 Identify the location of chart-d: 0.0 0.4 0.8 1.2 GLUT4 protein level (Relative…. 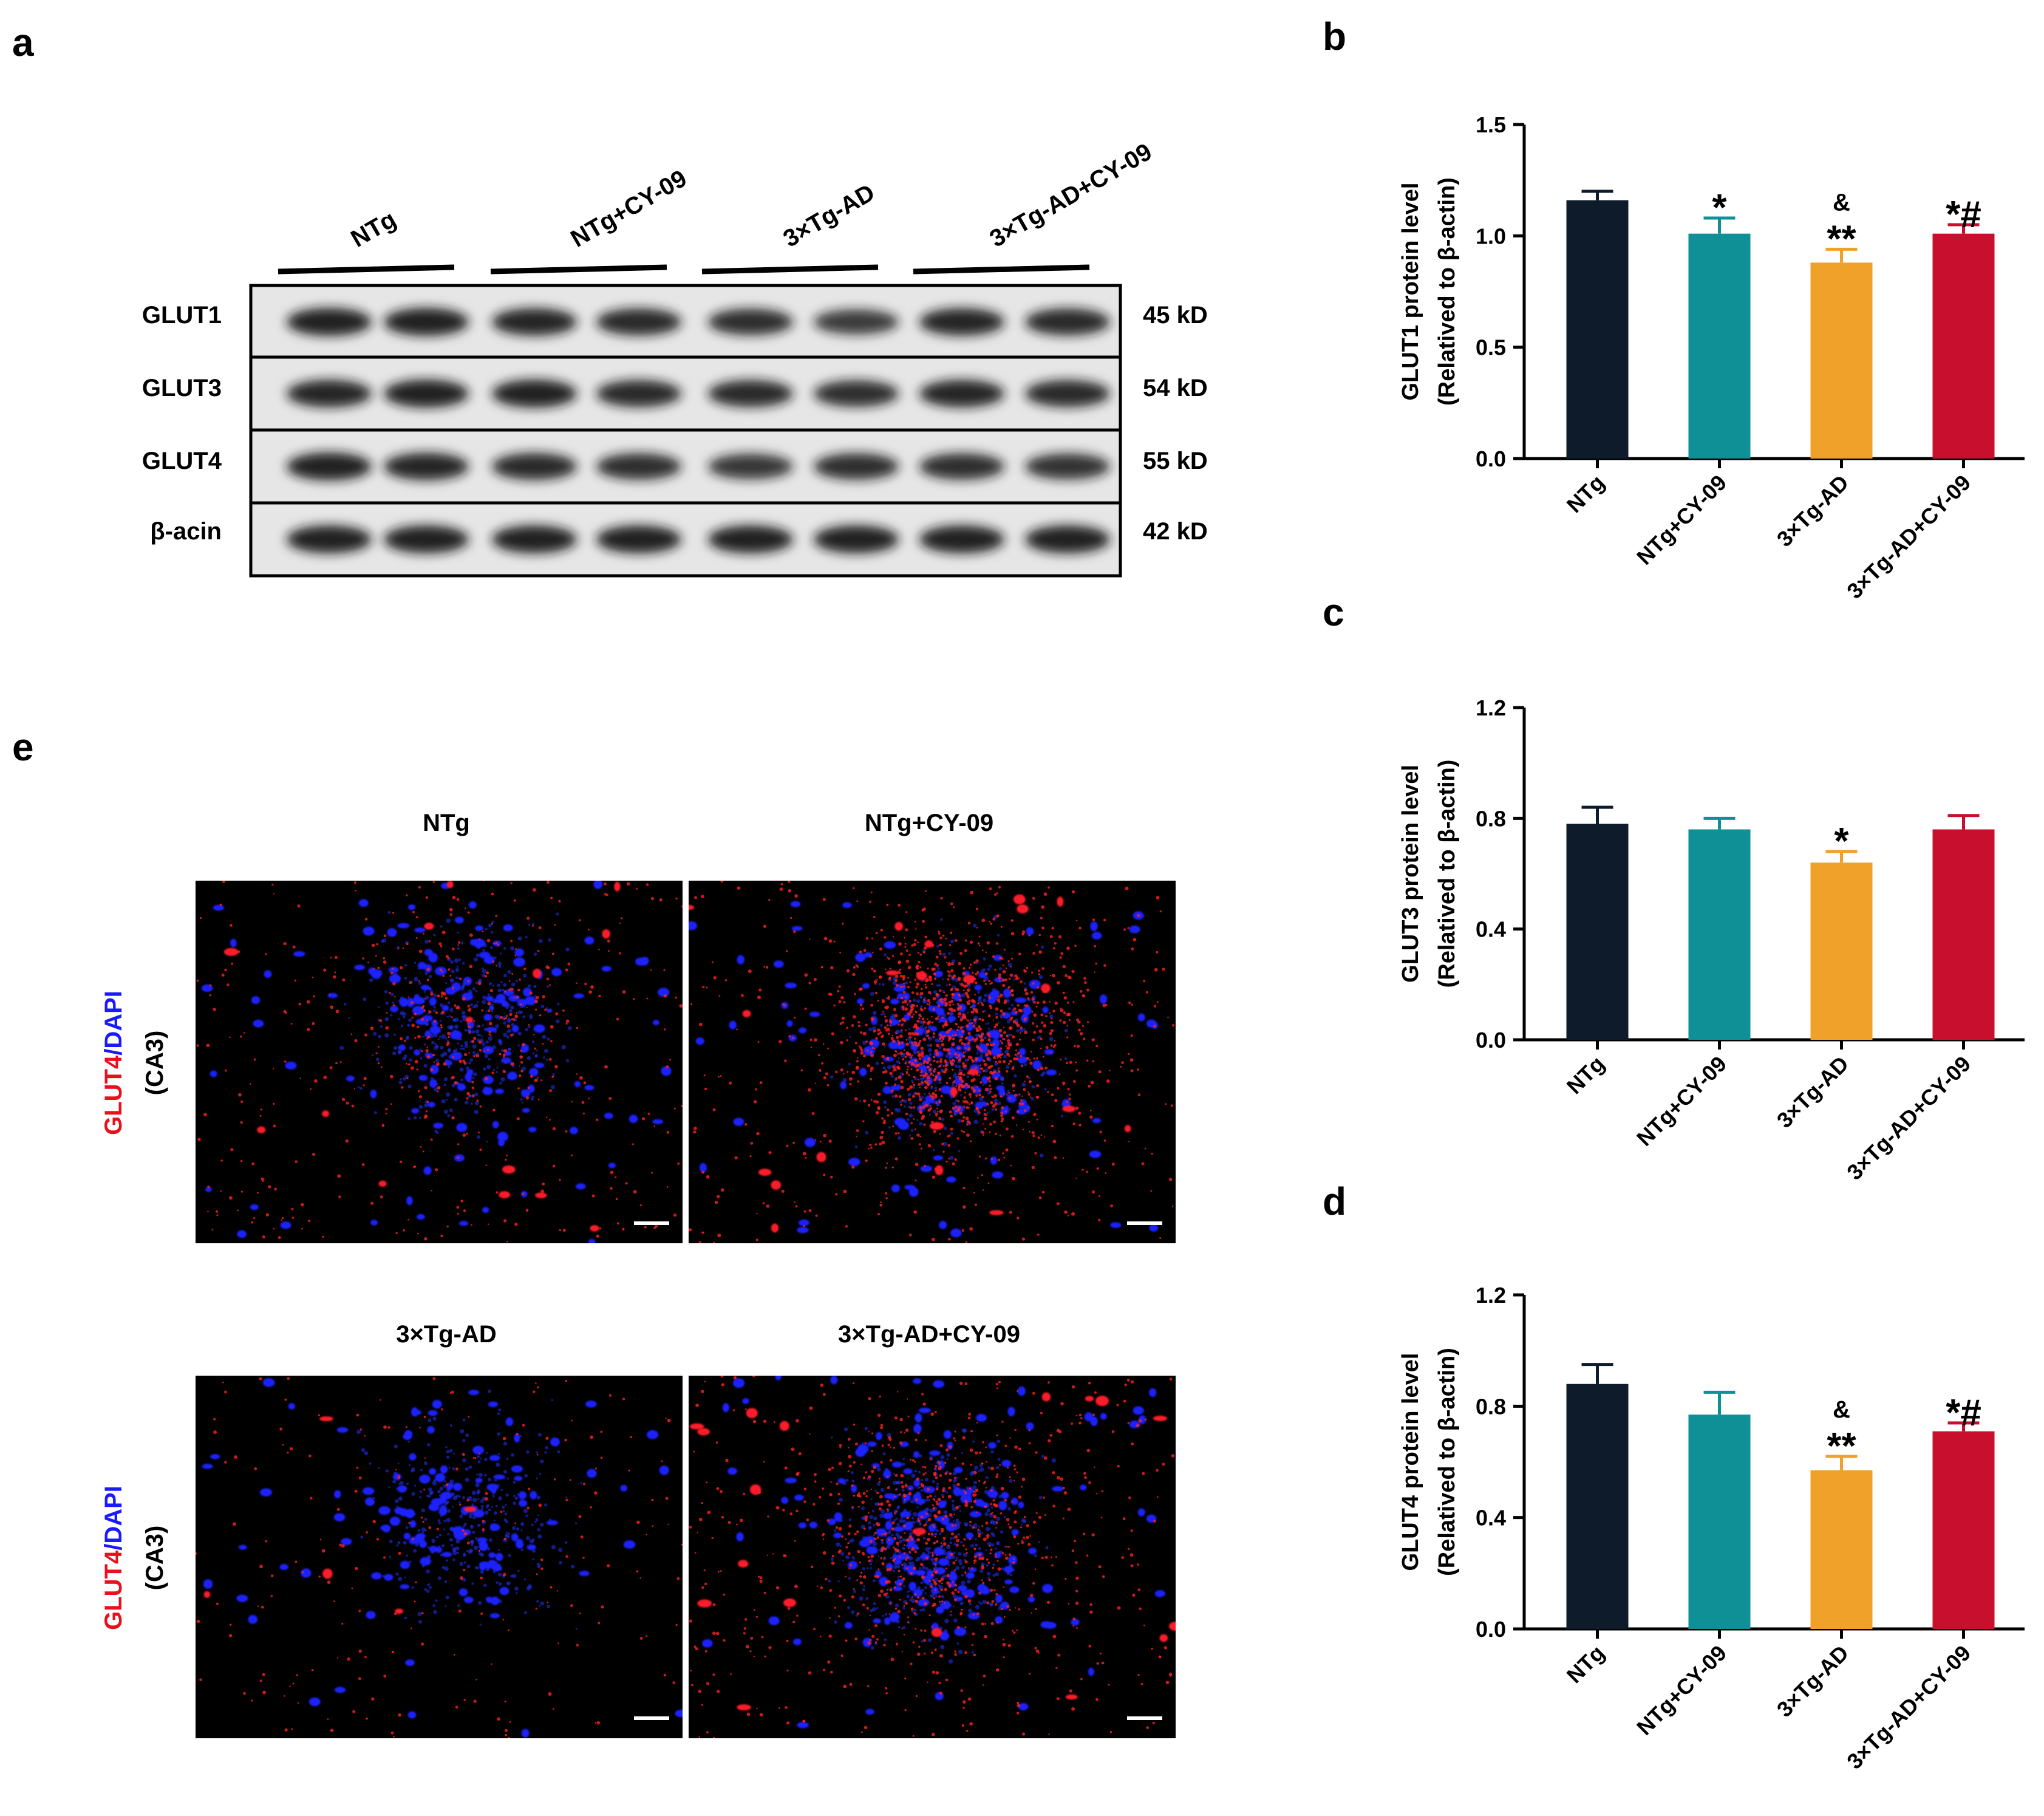
(1711, 1528).